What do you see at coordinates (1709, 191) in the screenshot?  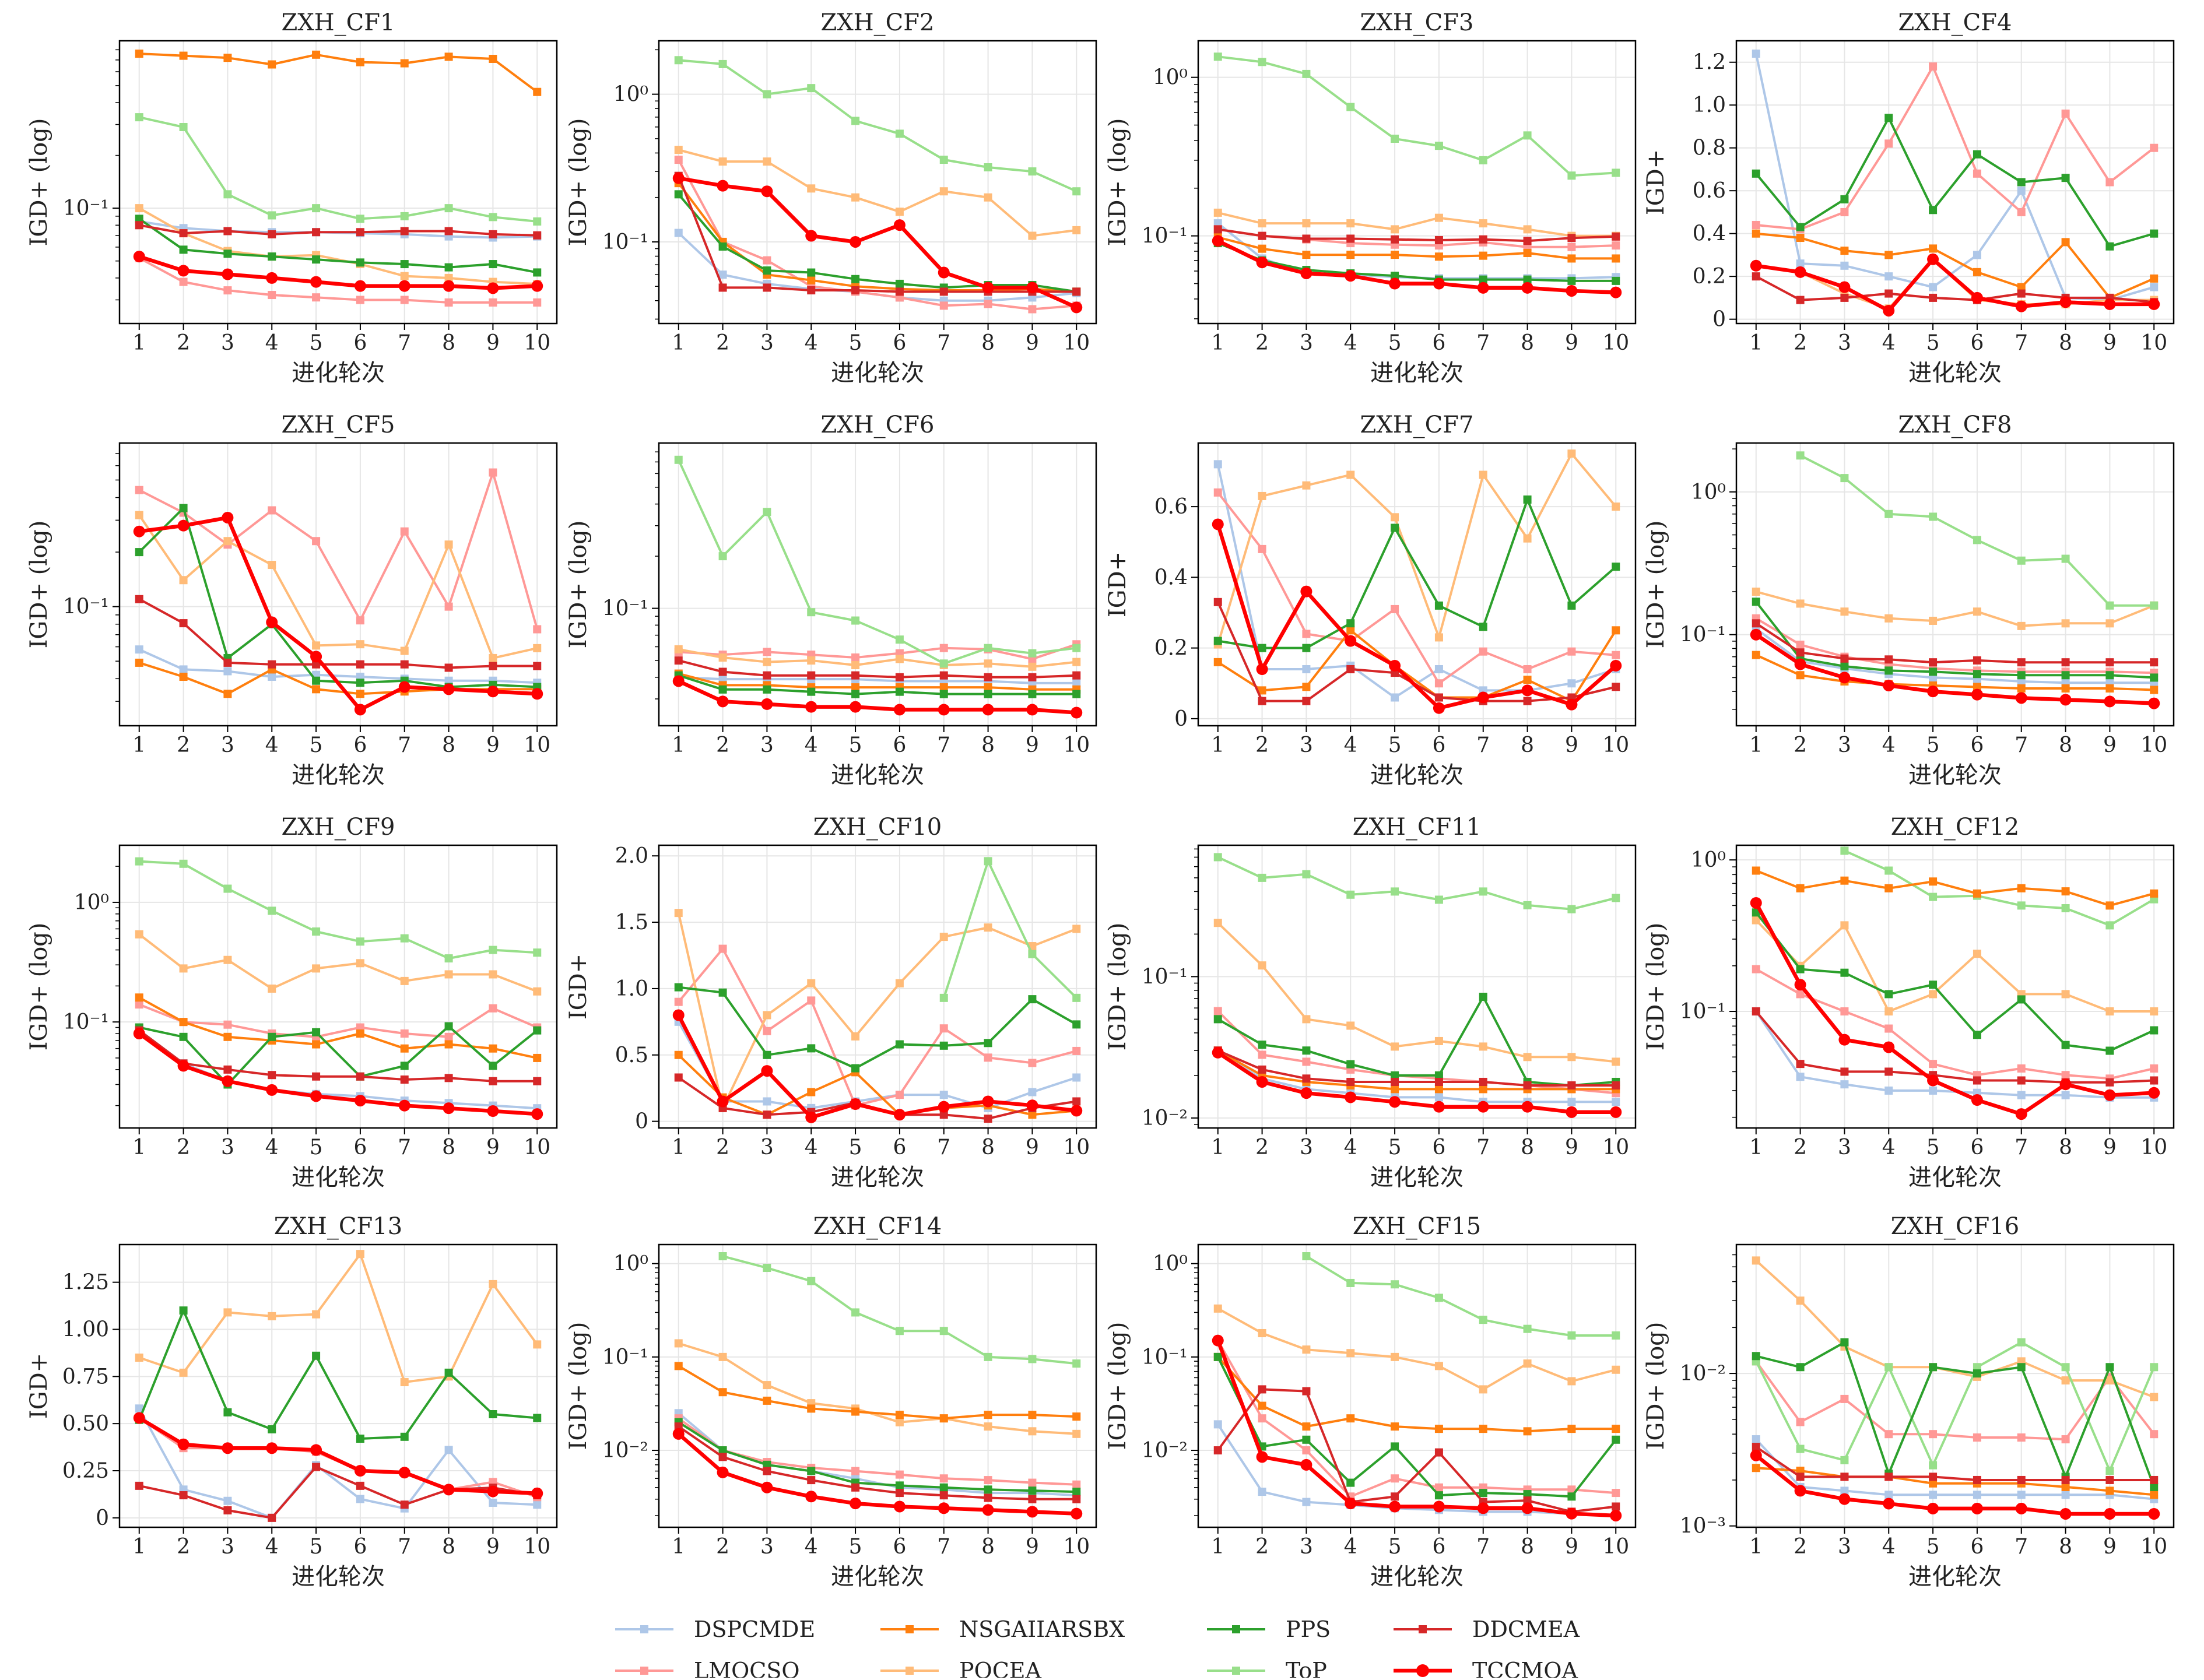 I see `y-tick-label: 0.6` at bounding box center [1709, 191].